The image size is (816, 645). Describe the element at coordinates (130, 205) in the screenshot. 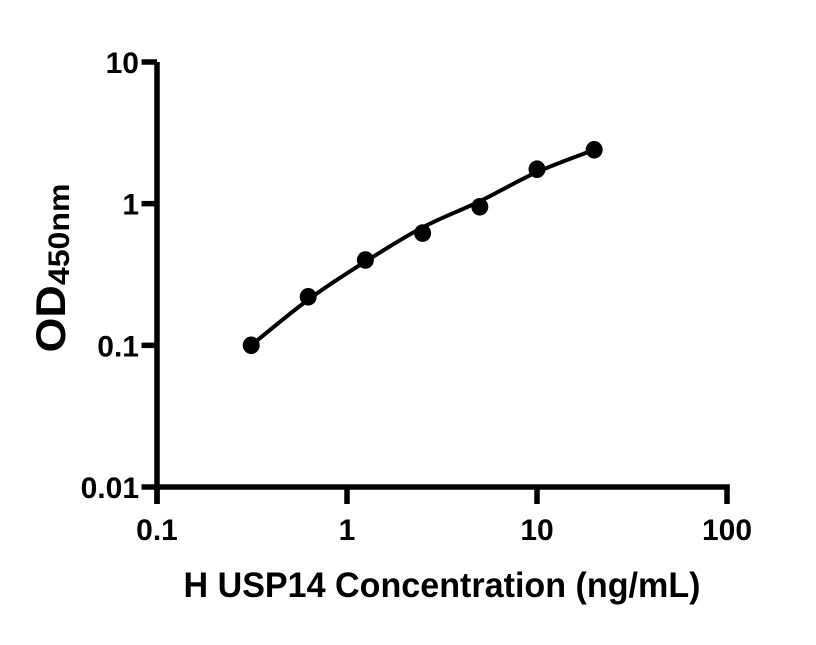

I see `y-tick-label: 1` at that location.